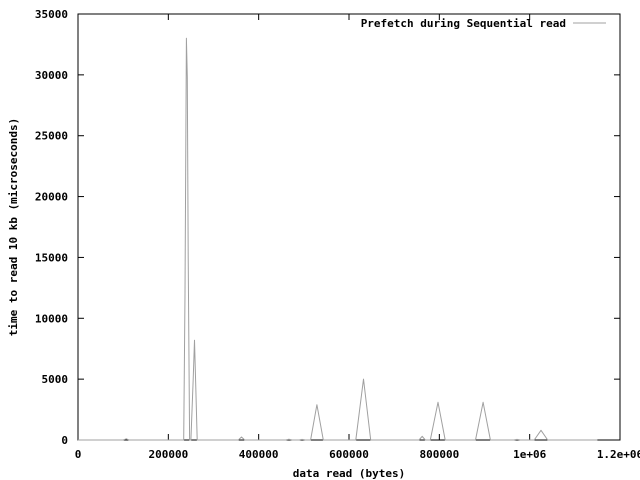 The height and width of the screenshot is (480, 640). What do you see at coordinates (51, 14) in the screenshot?
I see `y-tick-label: 35000` at bounding box center [51, 14].